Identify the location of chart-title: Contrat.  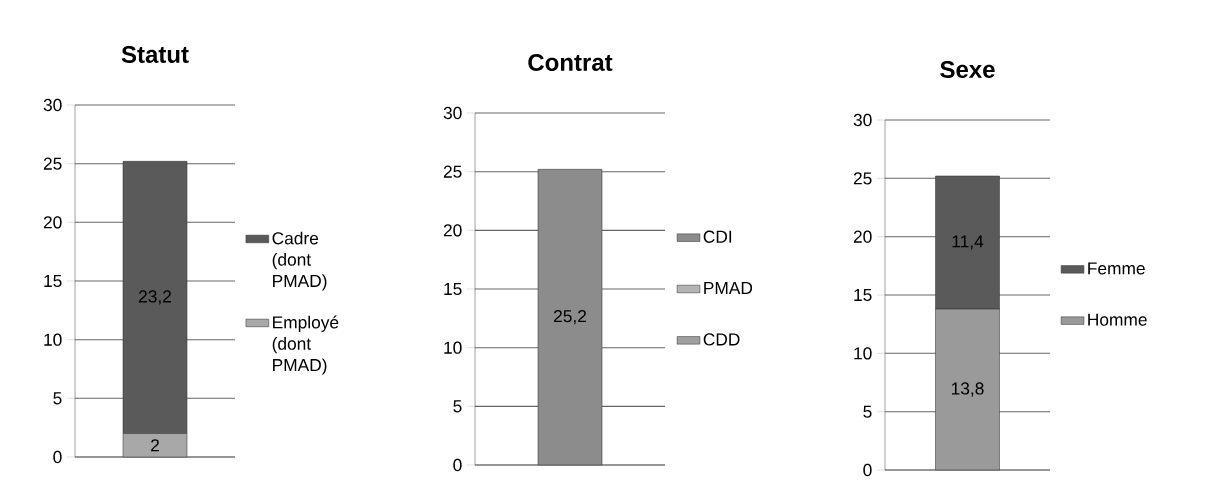
(570, 62).